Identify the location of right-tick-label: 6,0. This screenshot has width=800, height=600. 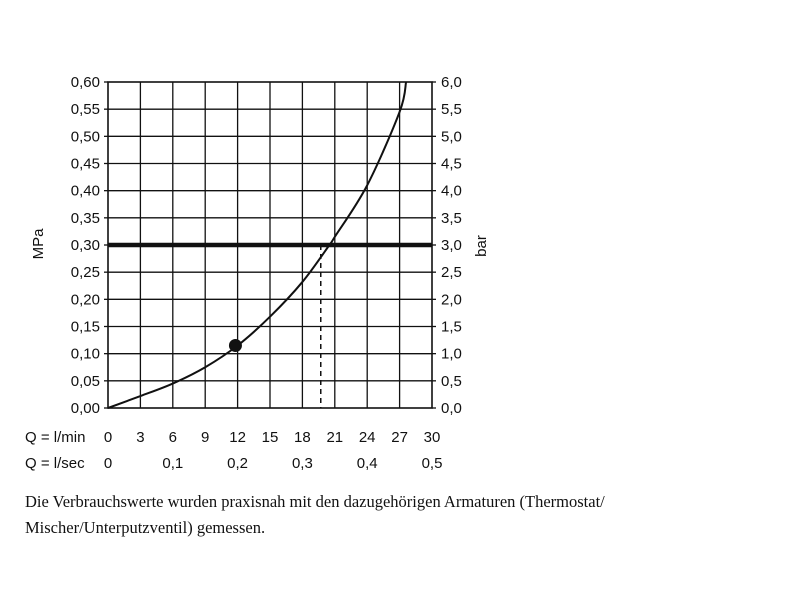
(451, 82).